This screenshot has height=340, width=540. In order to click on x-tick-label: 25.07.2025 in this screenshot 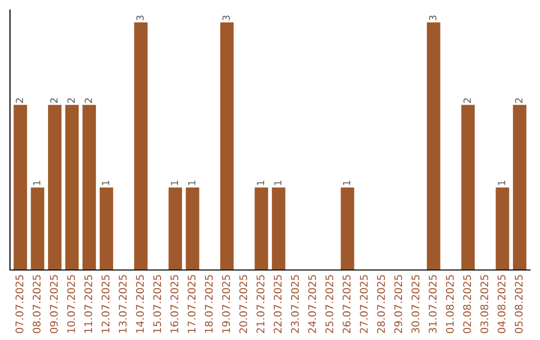, I will do `click(329, 304)`.